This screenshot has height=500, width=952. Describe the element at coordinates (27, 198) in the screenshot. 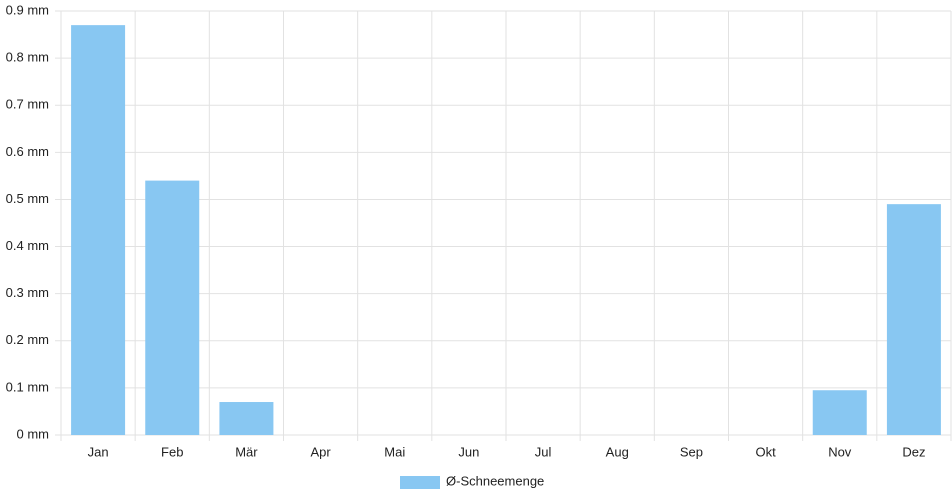

I see `y-tick-label: 0.5 mm` at that location.